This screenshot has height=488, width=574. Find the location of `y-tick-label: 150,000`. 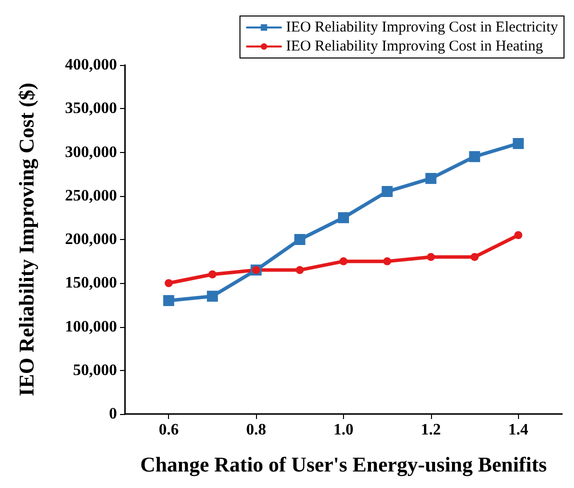

y-tick-label: 150,000 is located at coordinates (91, 283).